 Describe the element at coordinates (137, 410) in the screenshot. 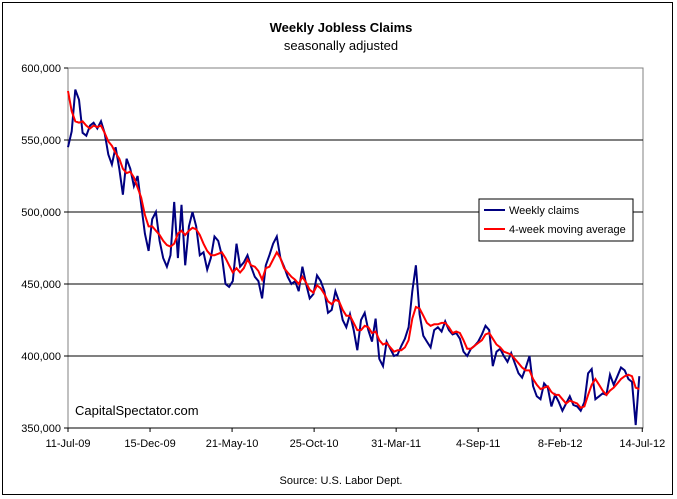

I see `watermark: CapitalSpectator.com` at that location.